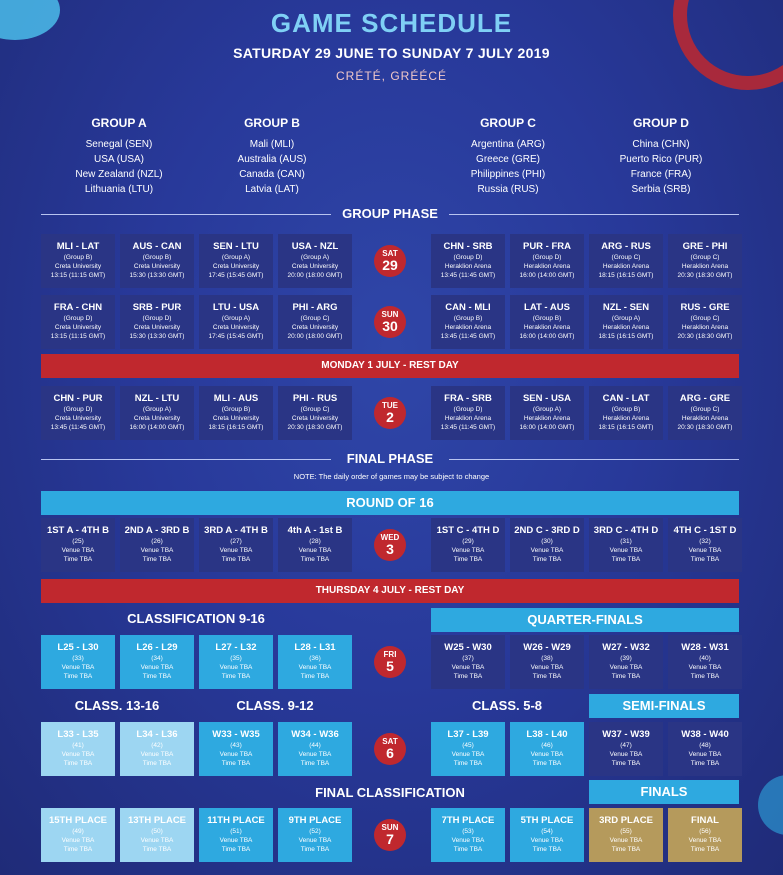 The image size is (783, 875). What do you see at coordinates (626, 398) in the screenshot?
I see `matchup: CAN - LAT` at bounding box center [626, 398].